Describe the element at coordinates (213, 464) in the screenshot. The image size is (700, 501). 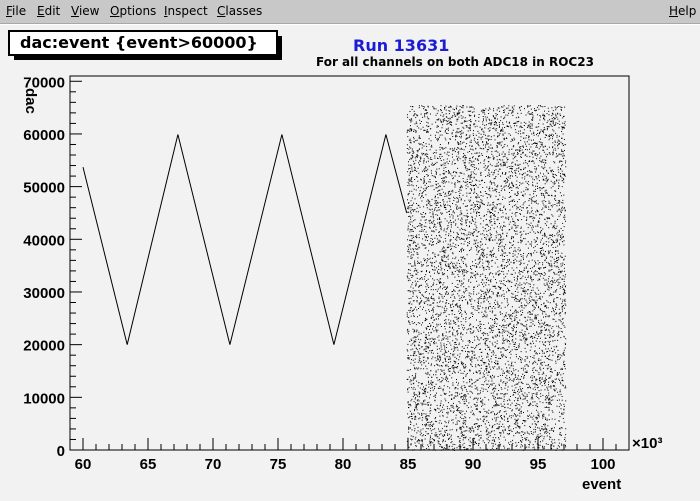
I see `x-tick-label: 70` at that location.